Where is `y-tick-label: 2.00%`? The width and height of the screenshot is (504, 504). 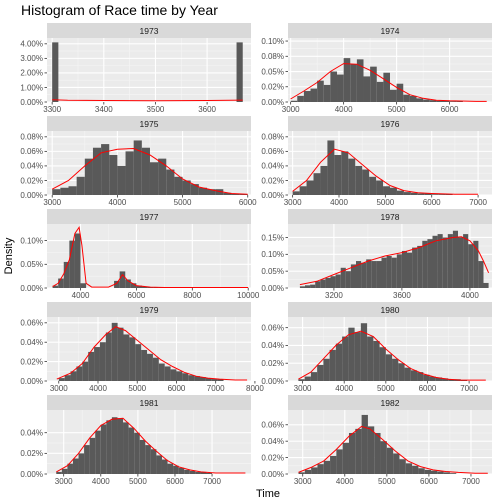
y-tick-label: 2.00% is located at coordinates (31, 73).